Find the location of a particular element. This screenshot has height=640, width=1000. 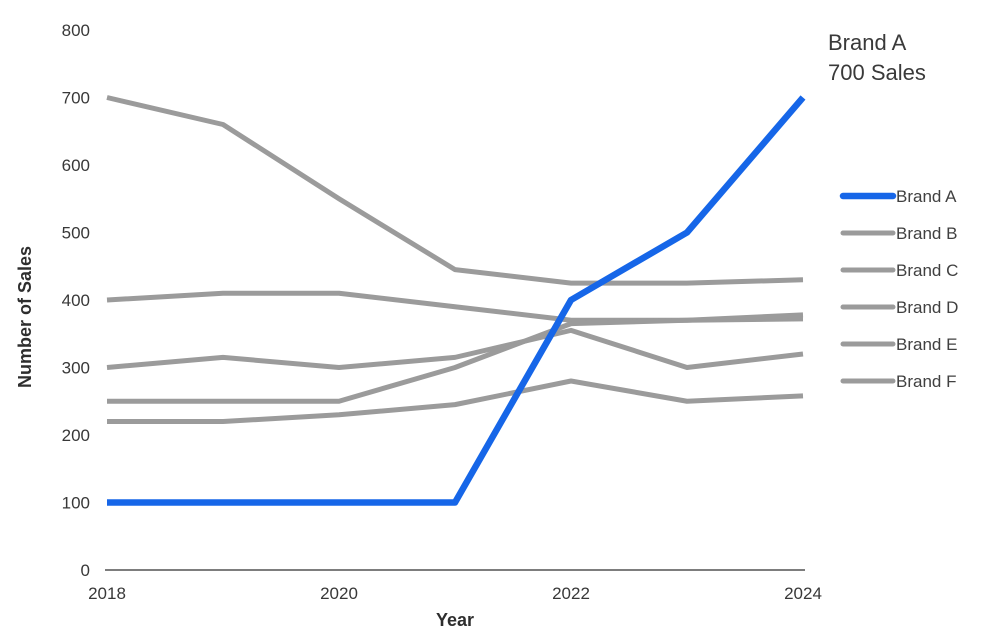

x-tick-label: 2018 is located at coordinates (107, 593).